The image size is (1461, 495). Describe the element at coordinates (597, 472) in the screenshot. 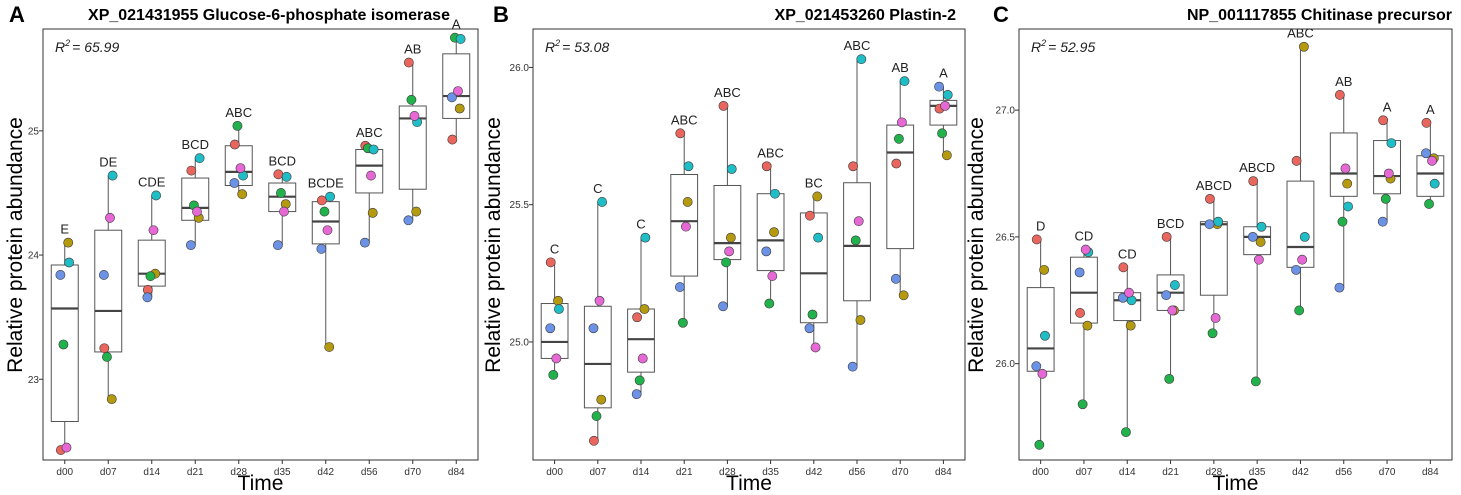

I see `x-tick-label: d07` at that location.